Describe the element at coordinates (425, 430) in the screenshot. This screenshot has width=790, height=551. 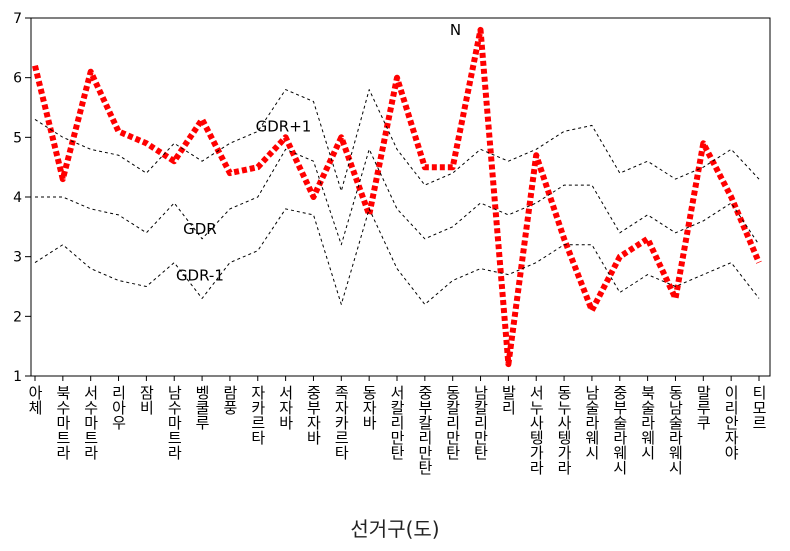
I see `x-category-label: 중부칼리만탄` at that location.